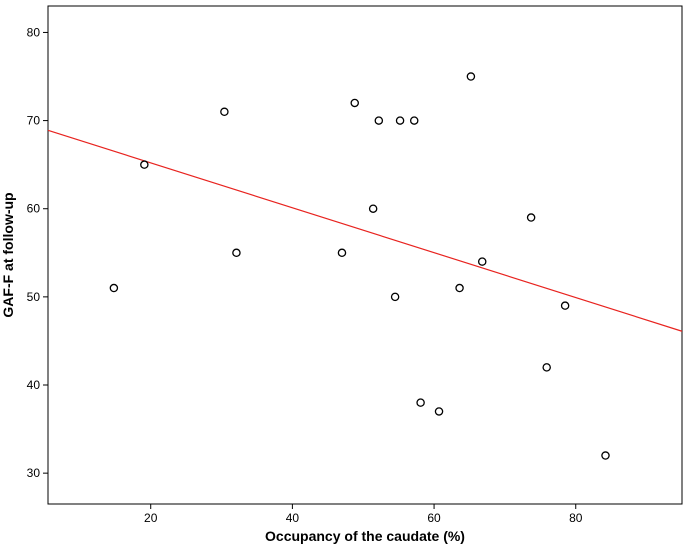  What do you see at coordinates (34, 385) in the screenshot?
I see `y-tick-label: 40` at bounding box center [34, 385].